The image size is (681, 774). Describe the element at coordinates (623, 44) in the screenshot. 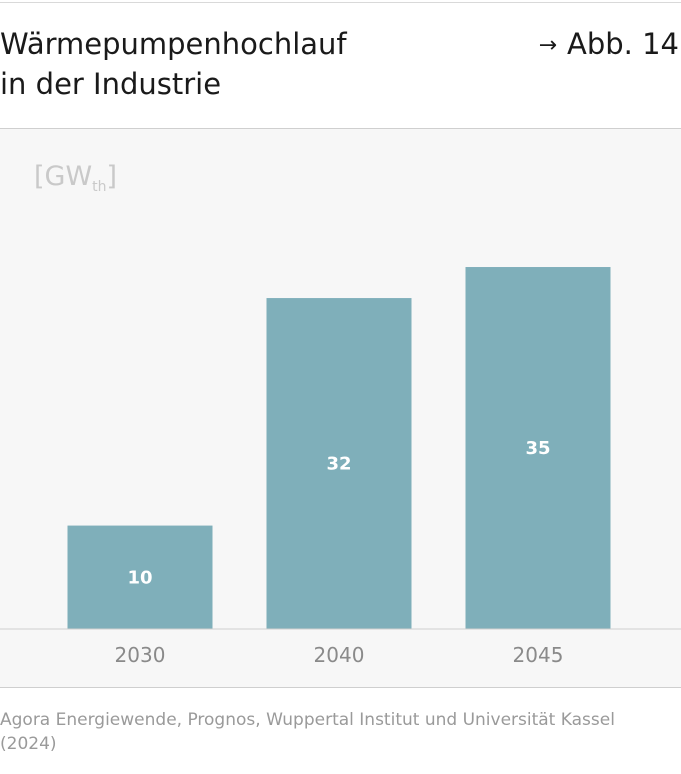

I see `figure-reference-label: Abb. 14` at that location.